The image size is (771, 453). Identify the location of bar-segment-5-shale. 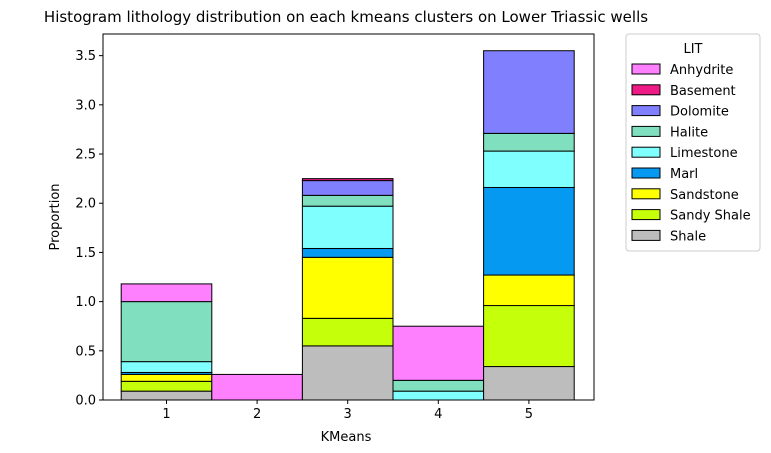
(529, 383).